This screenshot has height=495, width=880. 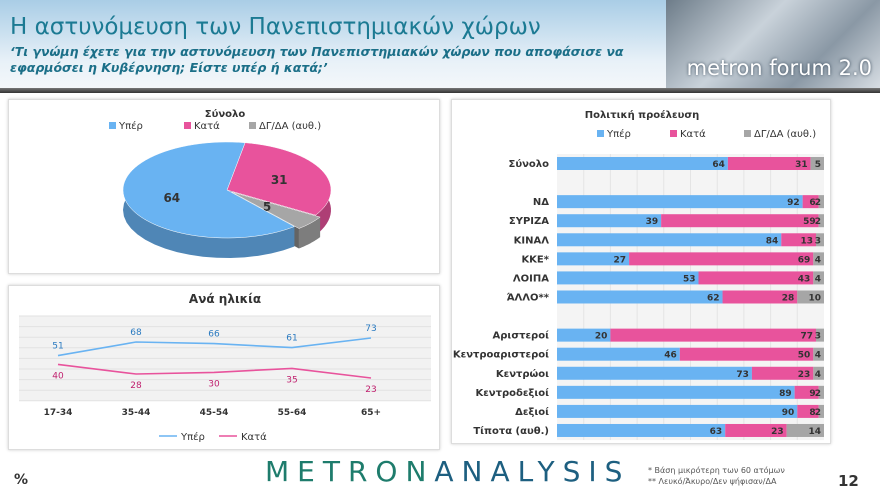 I want to click on pie-chart: Σύνολο Υπέρ Κατά ΔΓ/ΔΑ (αυθ.) 315 64, so click(x=220, y=183).